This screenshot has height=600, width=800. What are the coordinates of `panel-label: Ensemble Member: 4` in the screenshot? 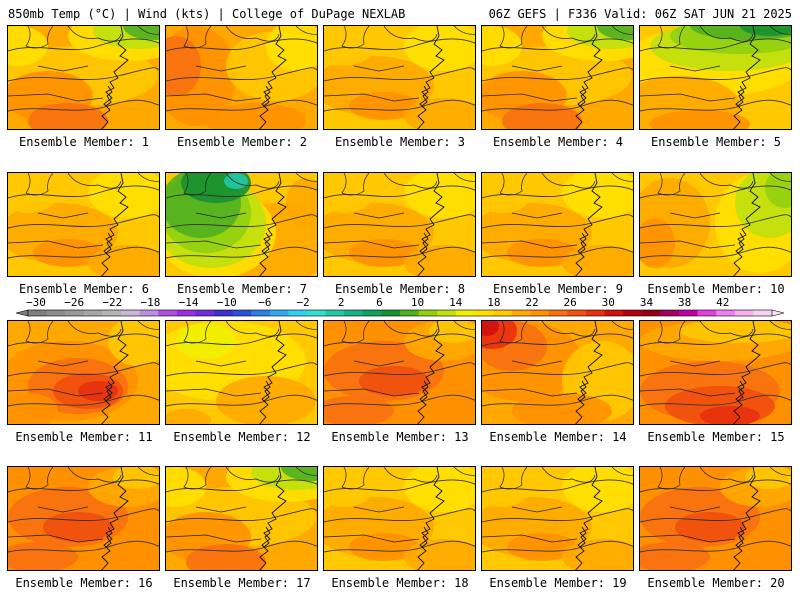 It's located at (558, 142).